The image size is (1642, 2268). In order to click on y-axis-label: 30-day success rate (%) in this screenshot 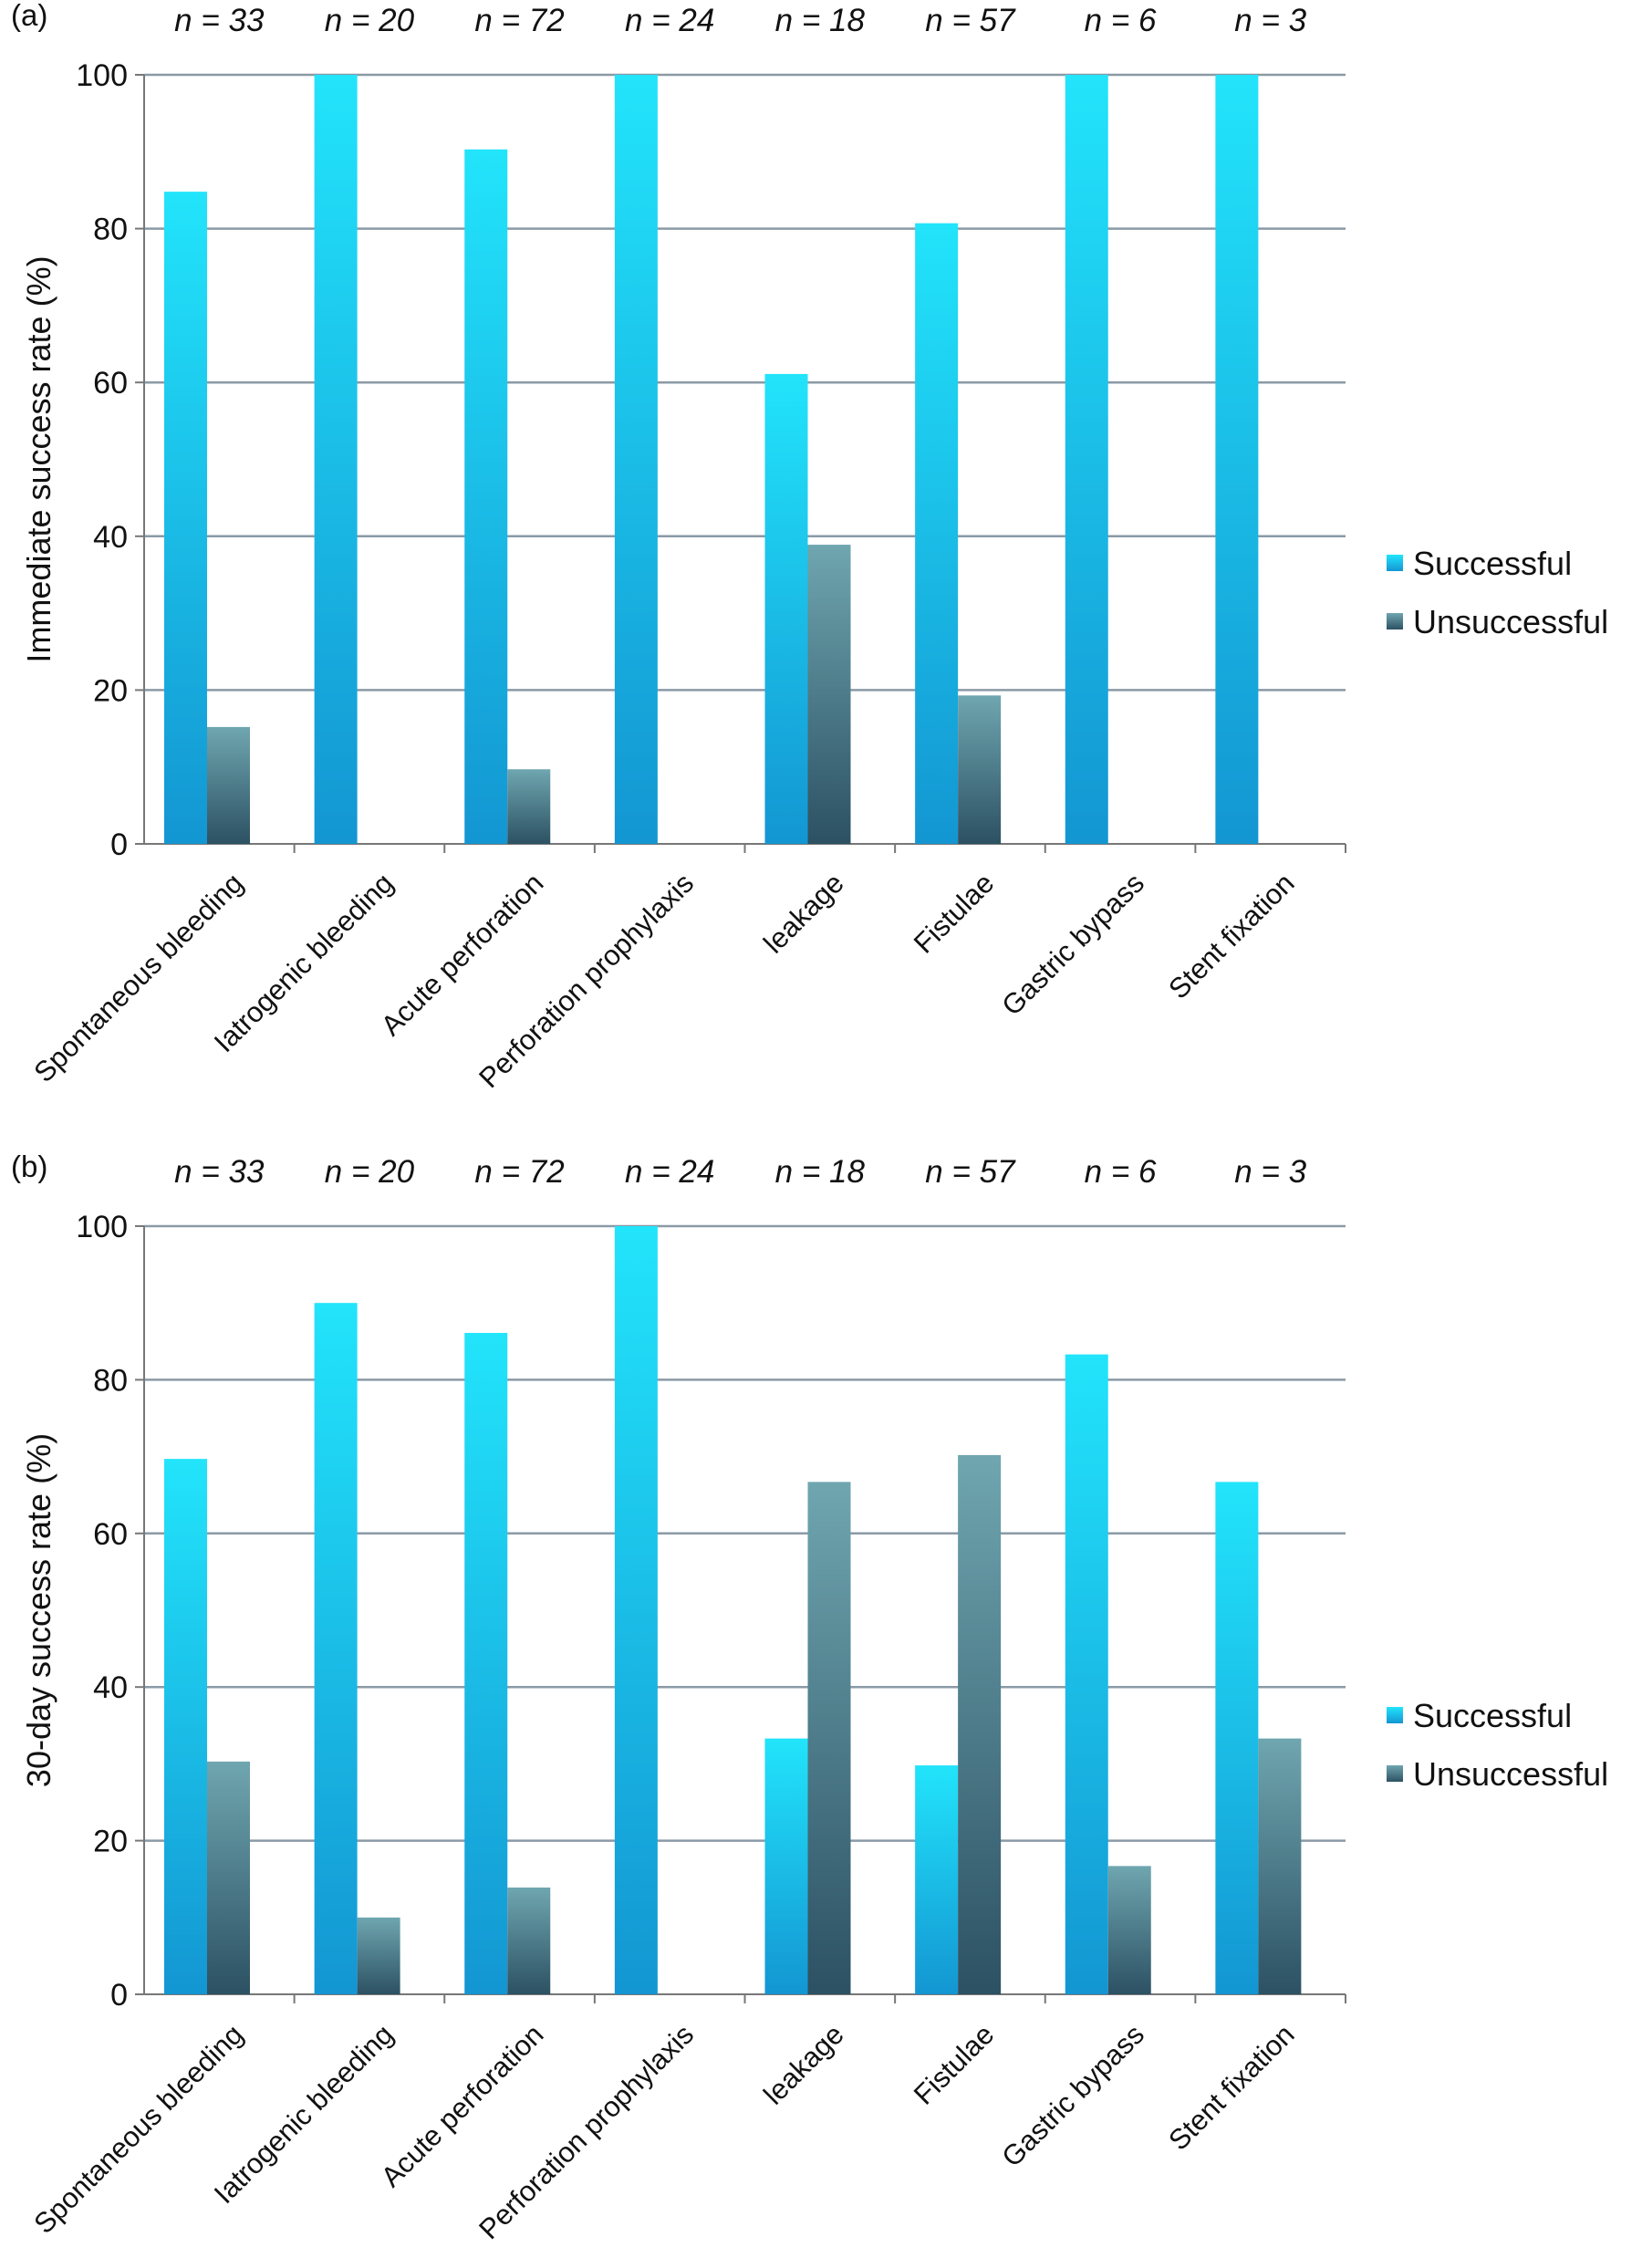, I will do `click(38, 1610)`.